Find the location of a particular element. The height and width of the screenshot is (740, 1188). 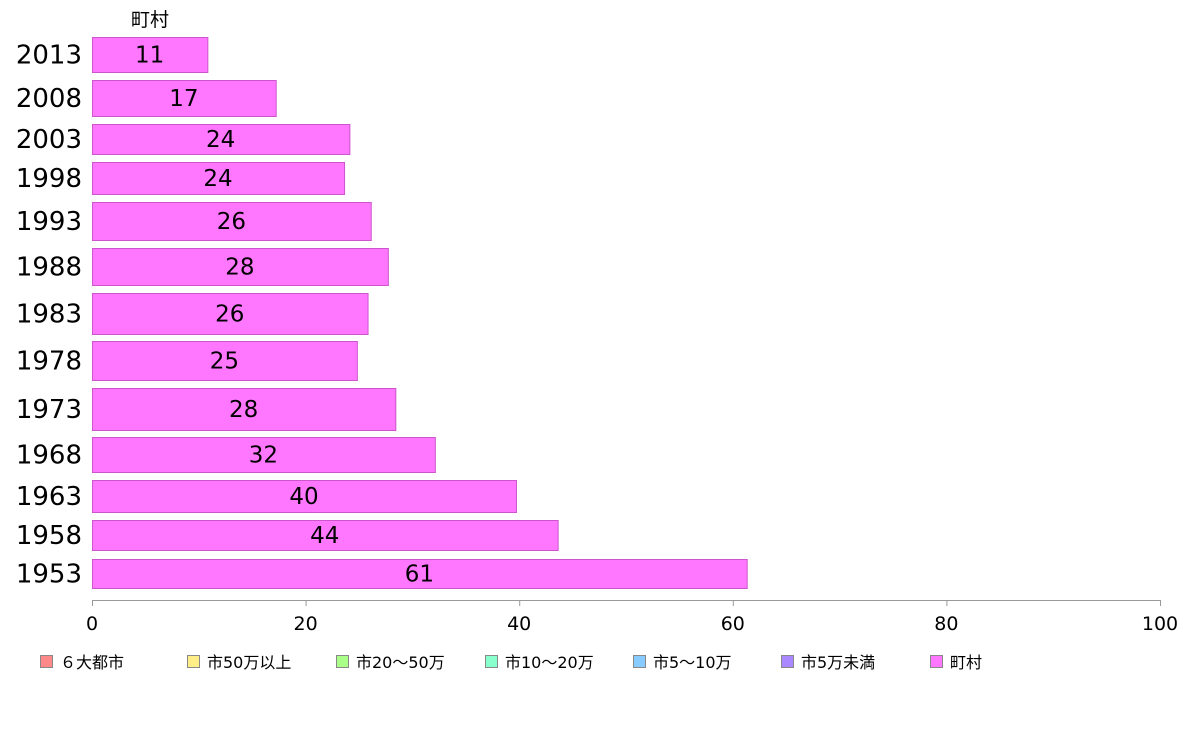

legend-label-3: 市10〜20万 is located at coordinates (549, 662).